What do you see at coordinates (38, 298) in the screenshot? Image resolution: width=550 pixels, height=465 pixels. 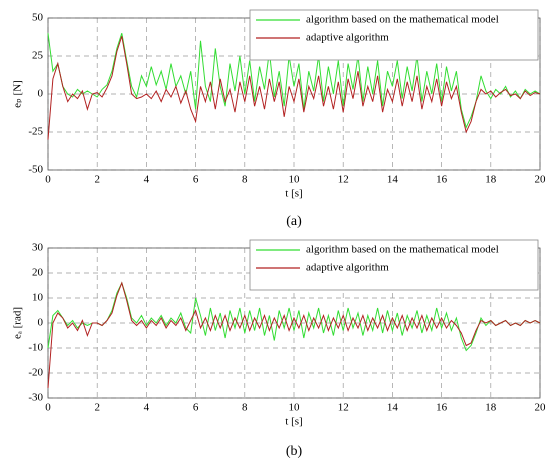 I see `y-tick-label: 10` at bounding box center [38, 298].